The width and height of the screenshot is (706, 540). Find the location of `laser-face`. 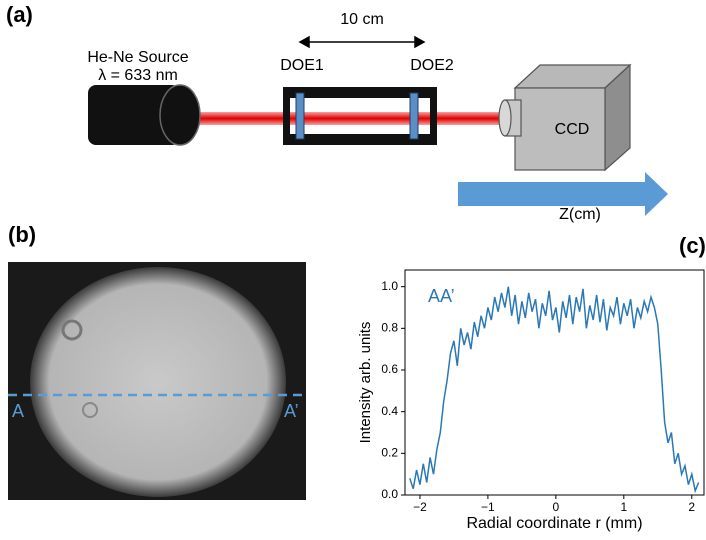

laser-face is located at coordinates (180, 115).